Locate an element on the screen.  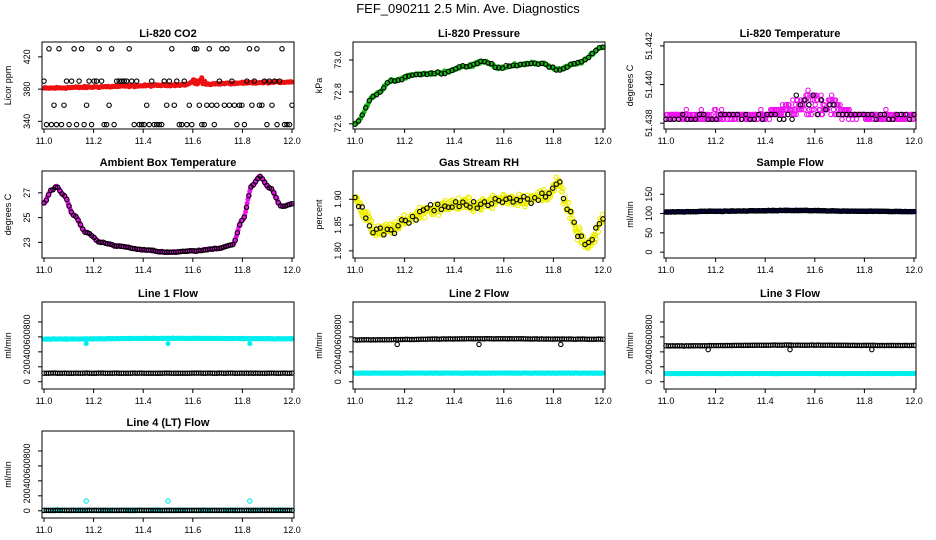
y-tick-label: 51.440 is located at coordinates (649, 85).